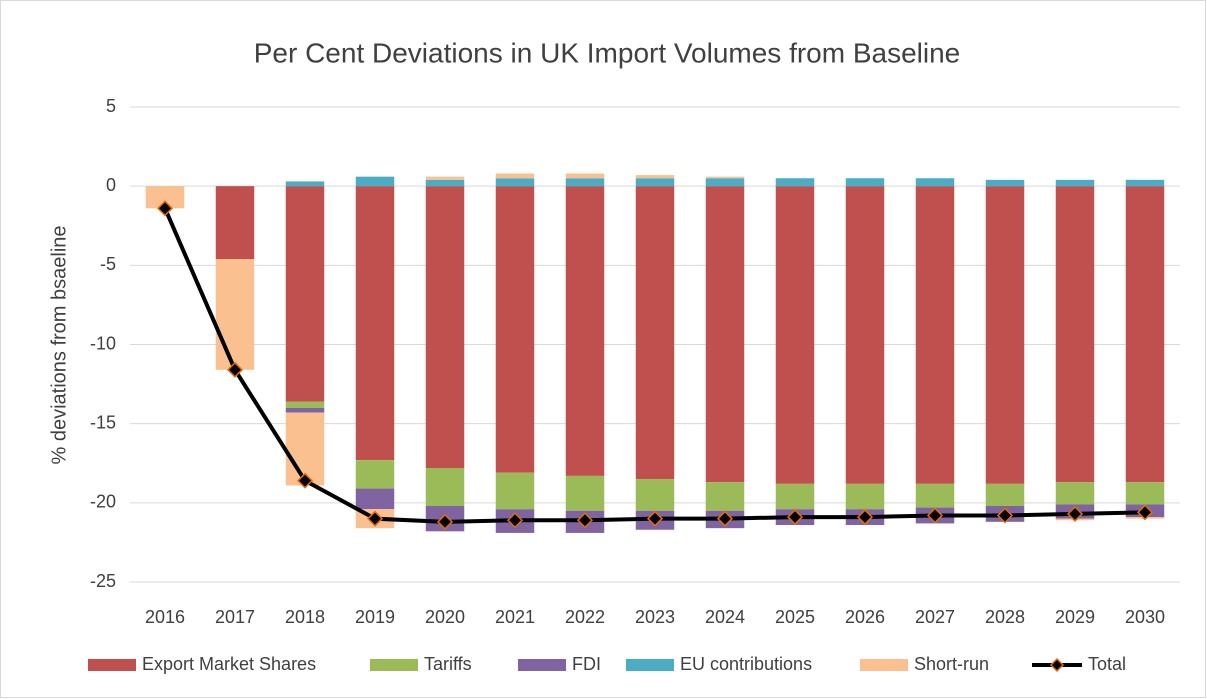  Describe the element at coordinates (111, 106) in the screenshot. I see `y-tick-label: 5` at that location.